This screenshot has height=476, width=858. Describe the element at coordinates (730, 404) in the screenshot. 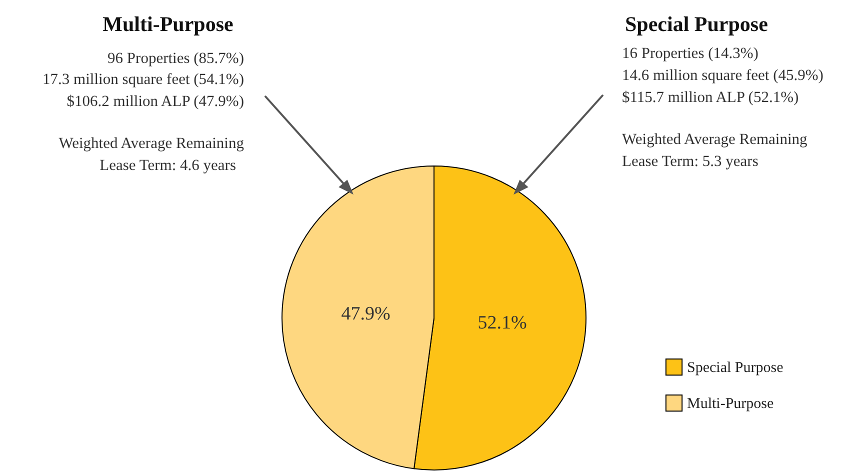

I see `legend-label: Multi-Purpose` at that location.